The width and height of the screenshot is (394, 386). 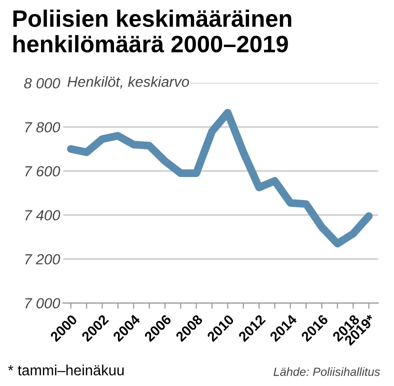 I want to click on y-tick-label: 7 000, so click(x=42, y=303).